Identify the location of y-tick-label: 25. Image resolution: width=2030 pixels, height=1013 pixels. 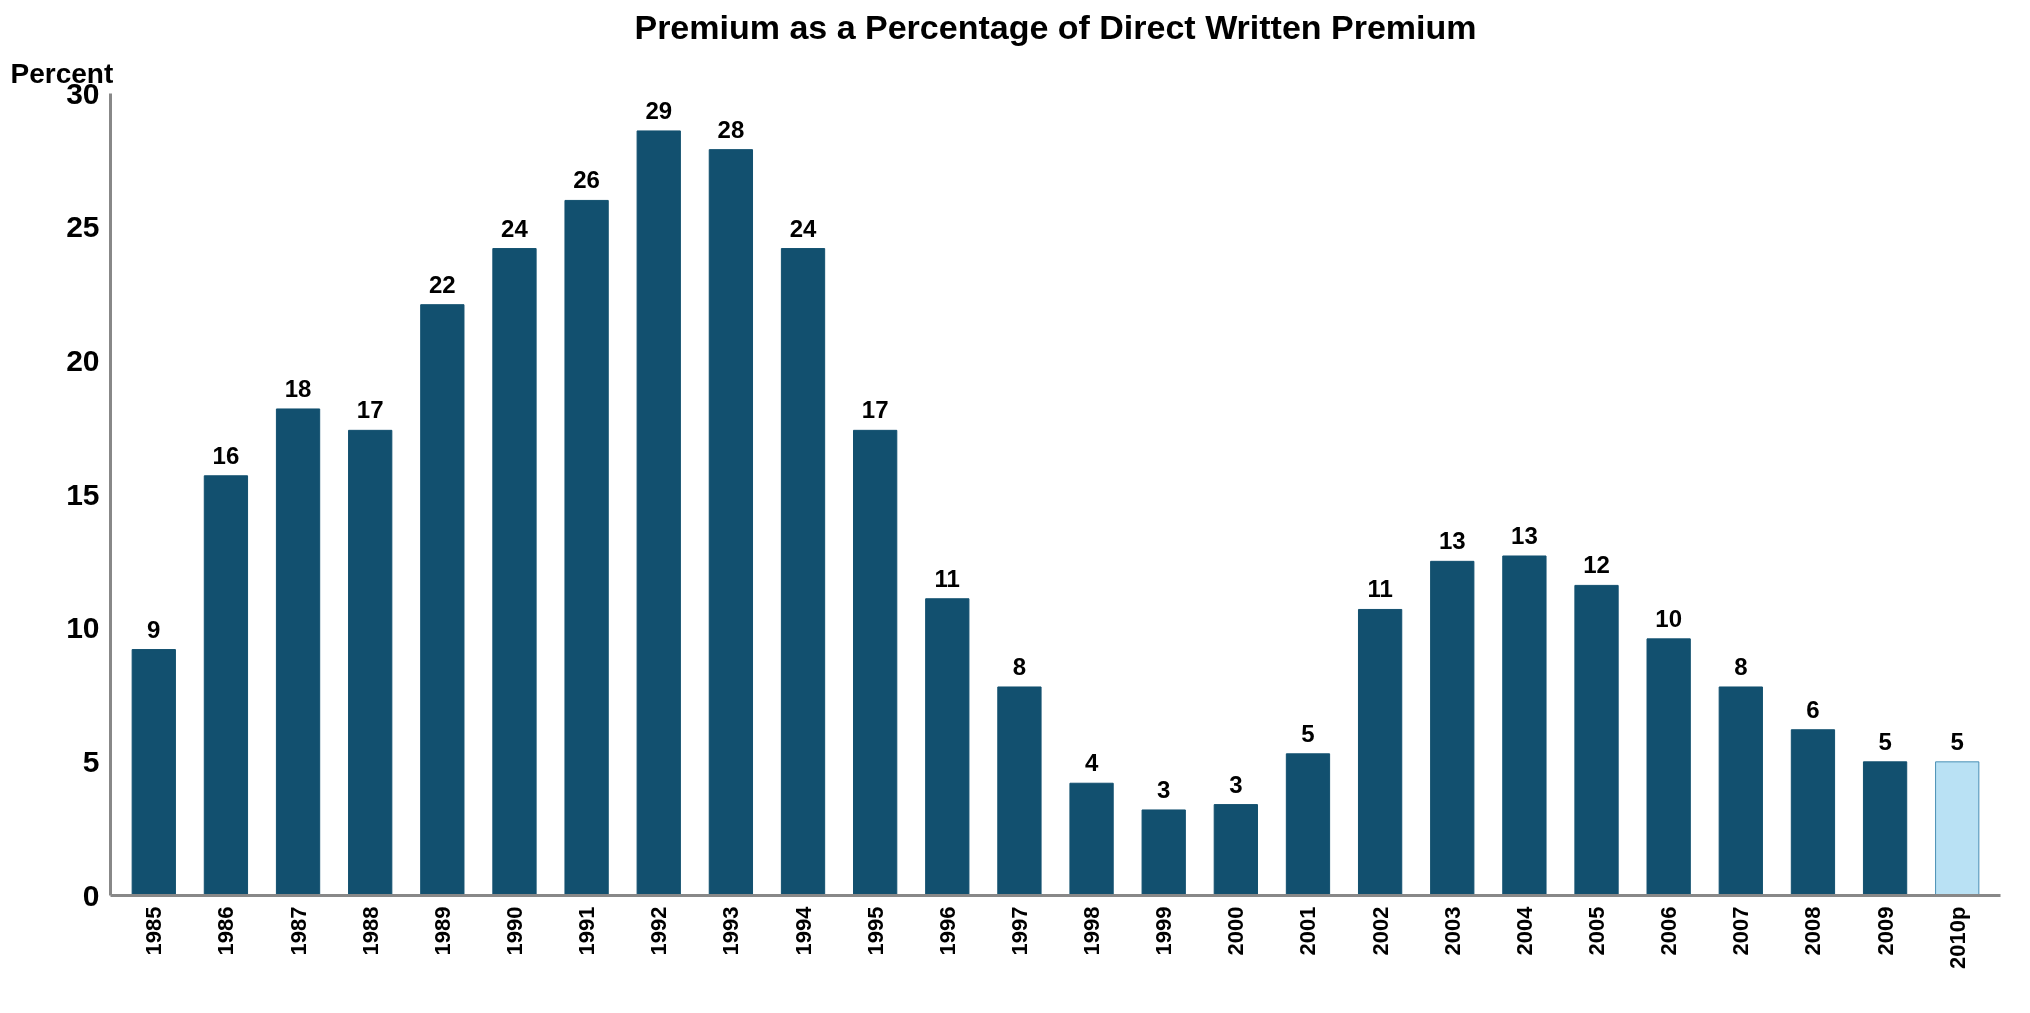
(83, 227).